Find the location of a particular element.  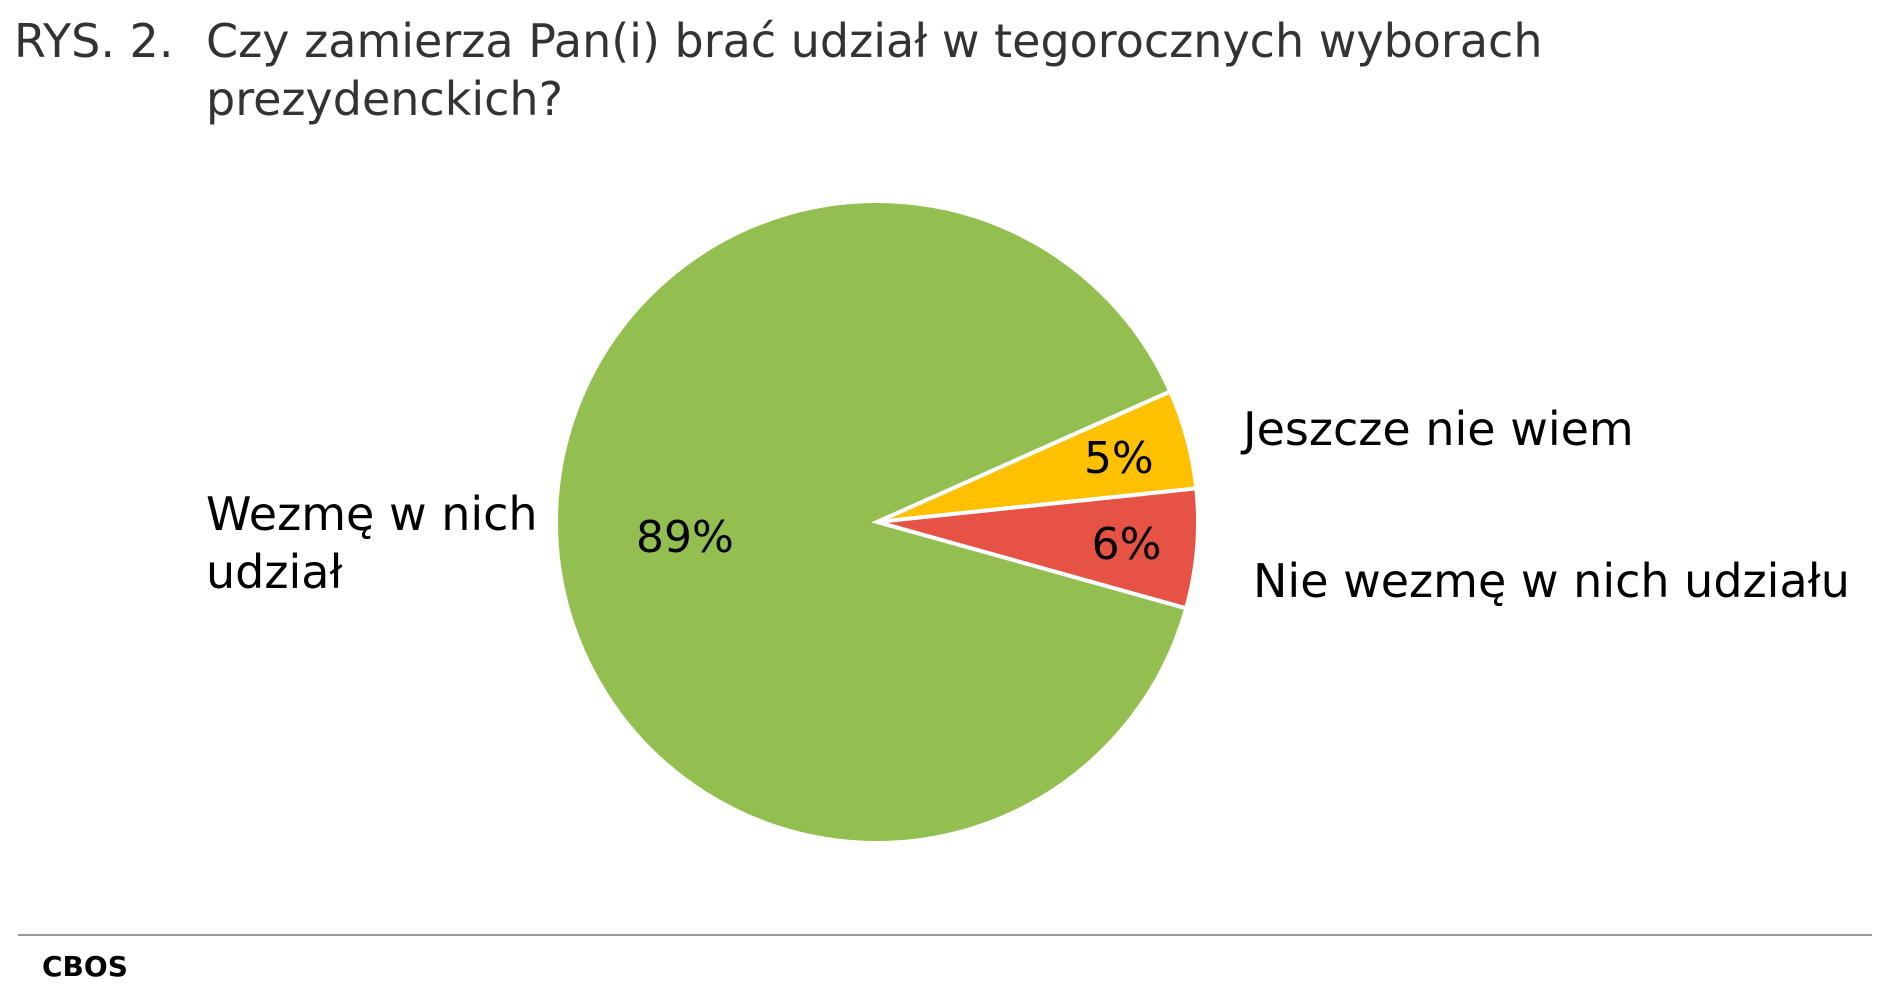

divider is located at coordinates (945, 935).